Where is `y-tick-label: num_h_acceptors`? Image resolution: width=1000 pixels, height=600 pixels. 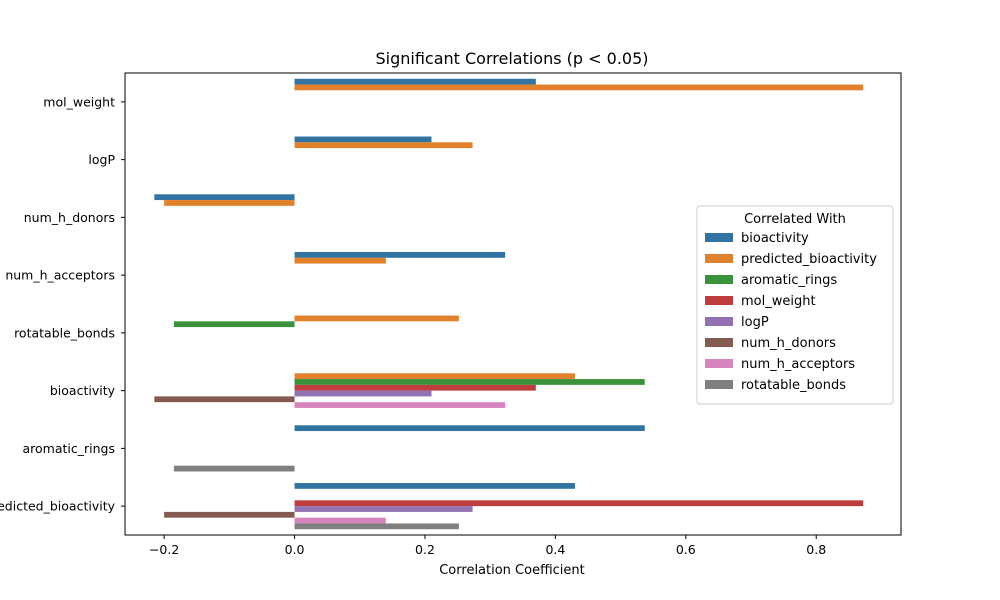
y-tick-label: num_h_acceptors is located at coordinates (60, 275).